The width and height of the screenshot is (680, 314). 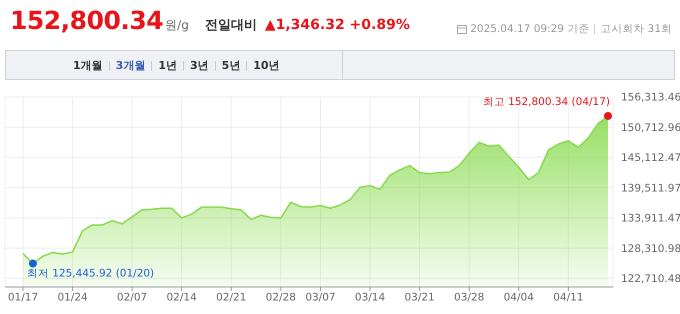 What do you see at coordinates (199, 65) in the screenshot?
I see `text: 3년` at bounding box center [199, 65].